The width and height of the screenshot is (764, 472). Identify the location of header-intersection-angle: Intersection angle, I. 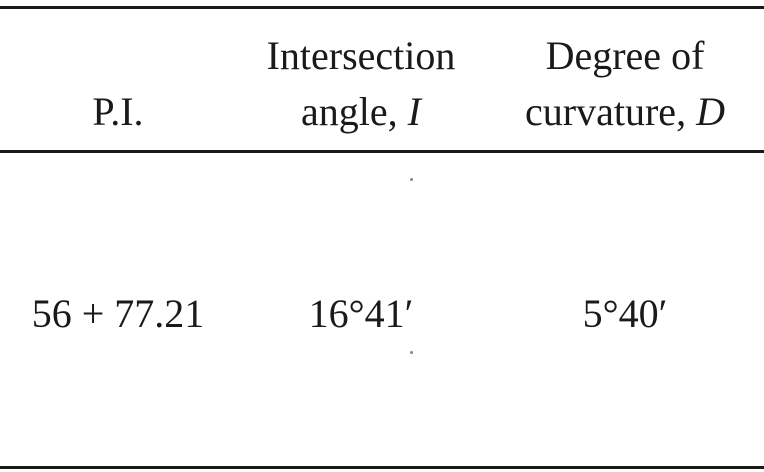
(361, 84).